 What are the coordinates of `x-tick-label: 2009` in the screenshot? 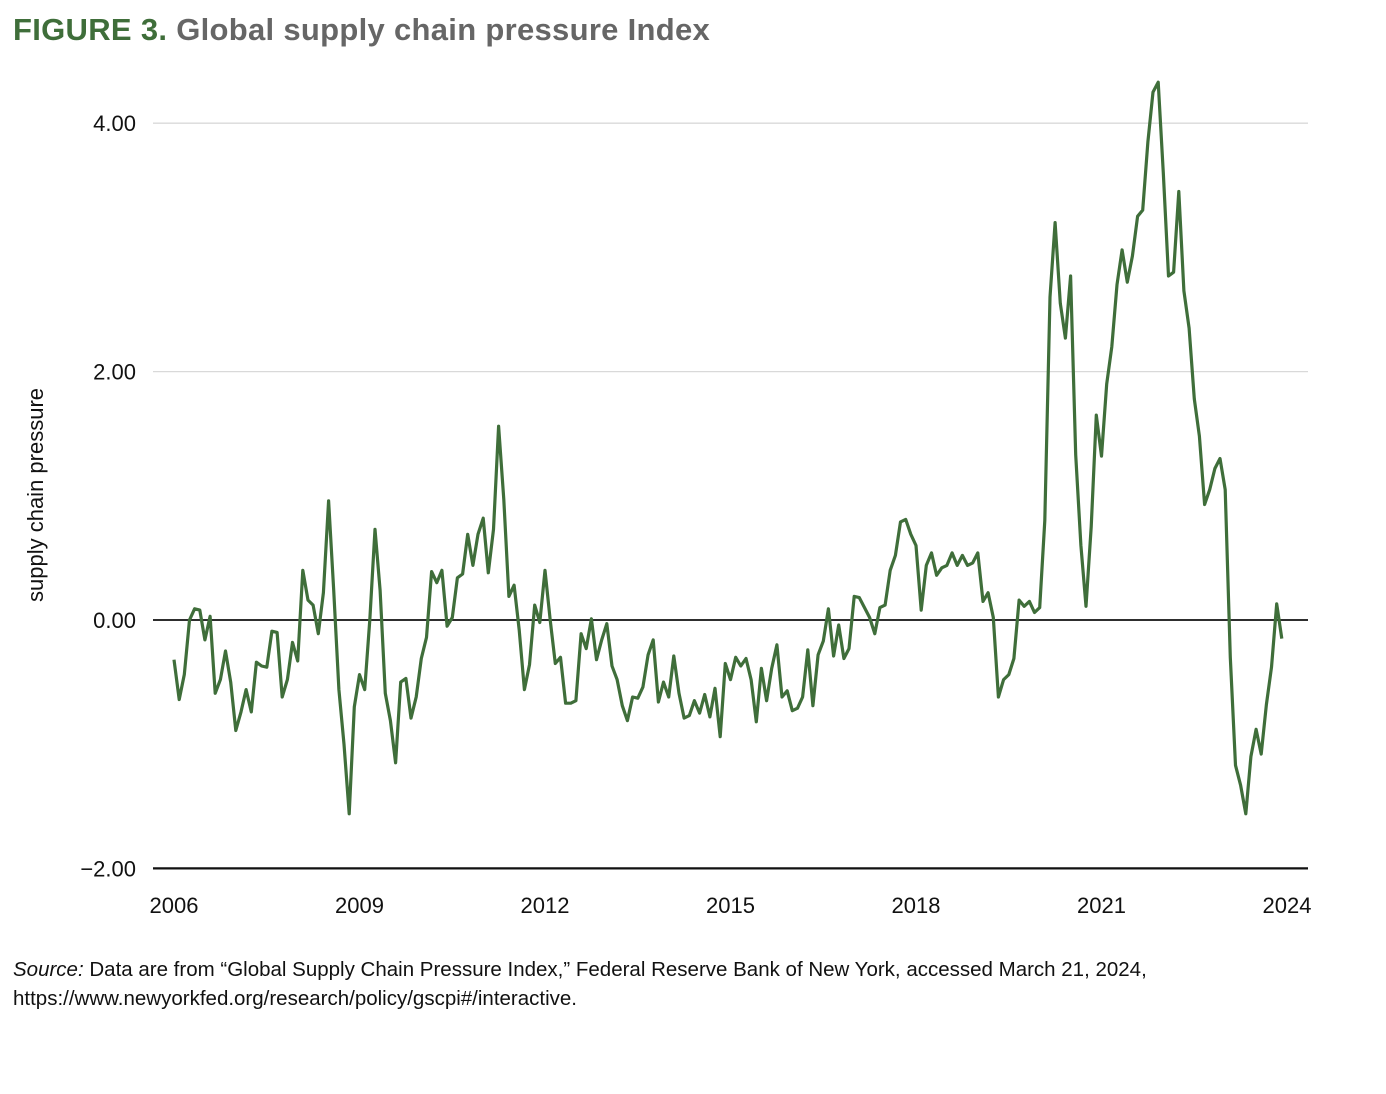 It's located at (359, 905).